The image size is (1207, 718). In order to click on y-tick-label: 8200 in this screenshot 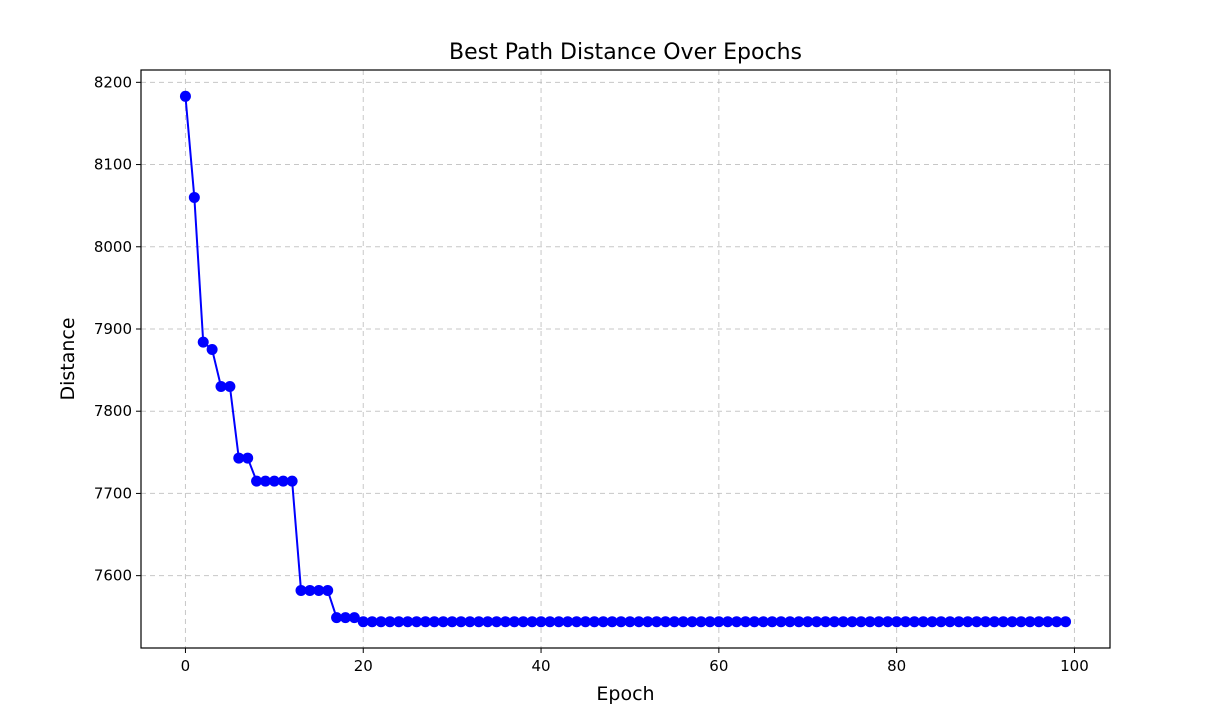, I will do `click(113, 82)`.